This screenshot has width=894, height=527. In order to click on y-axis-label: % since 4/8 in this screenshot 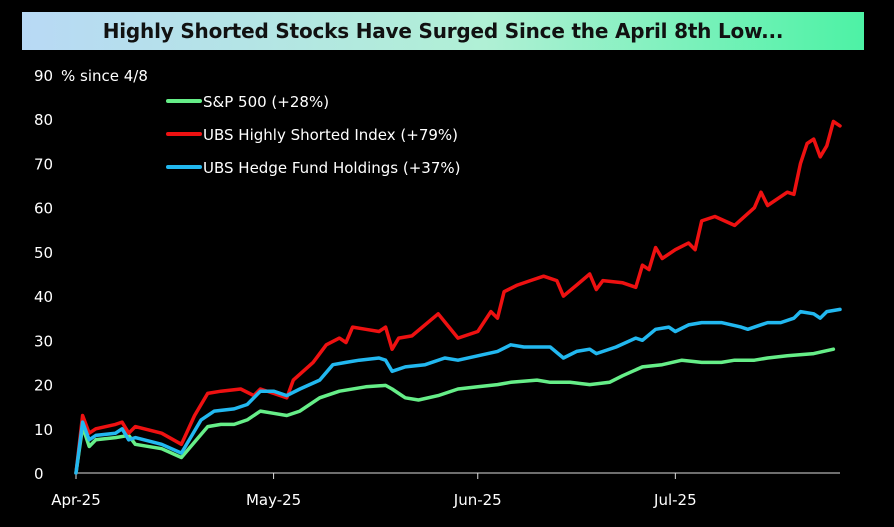, I will do `click(104, 76)`.